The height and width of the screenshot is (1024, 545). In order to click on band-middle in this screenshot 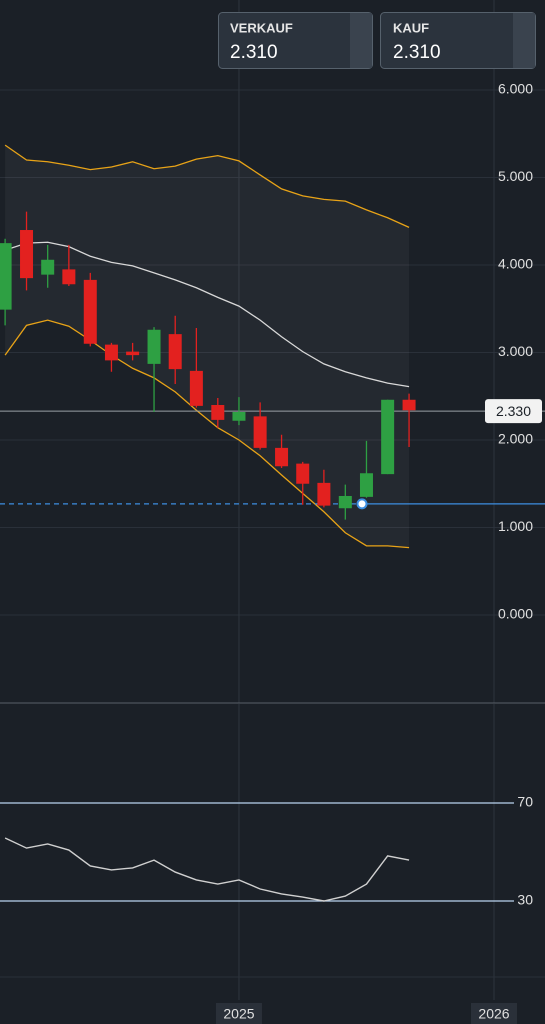, I will do `click(207, 314)`.